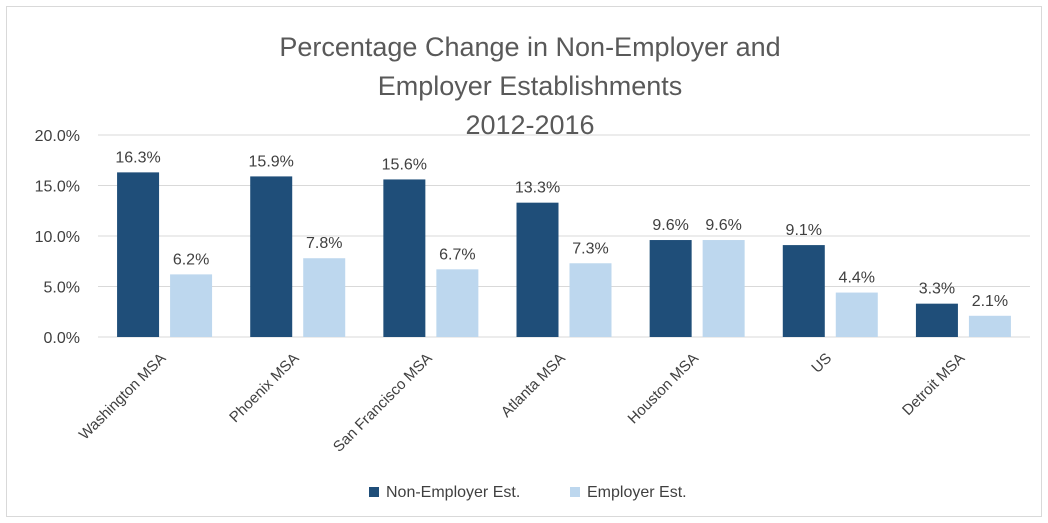  Describe the element at coordinates (804, 230) in the screenshot. I see `data-label: 9.1%` at that location.